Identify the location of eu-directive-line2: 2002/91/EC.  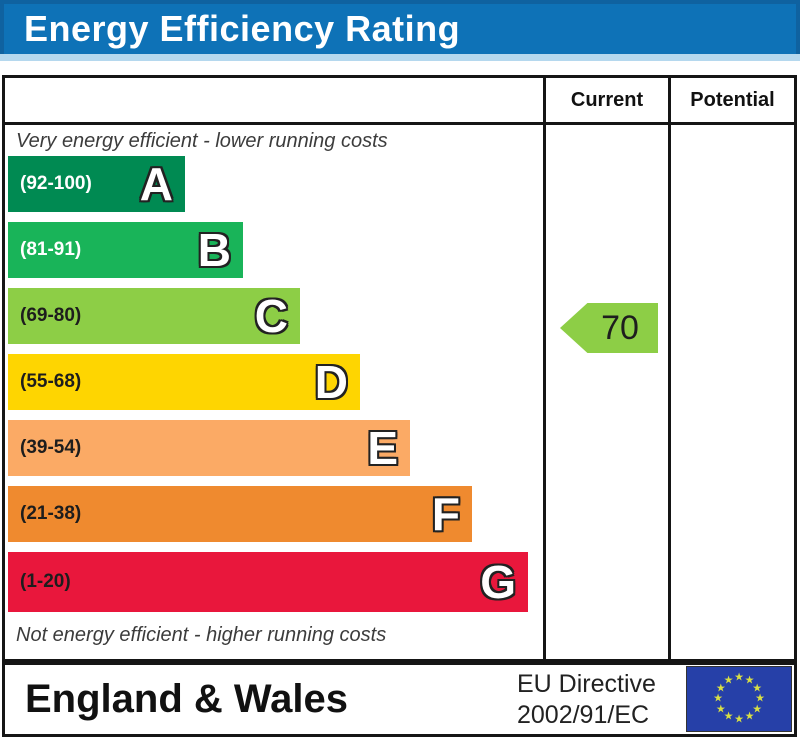
(583, 715).